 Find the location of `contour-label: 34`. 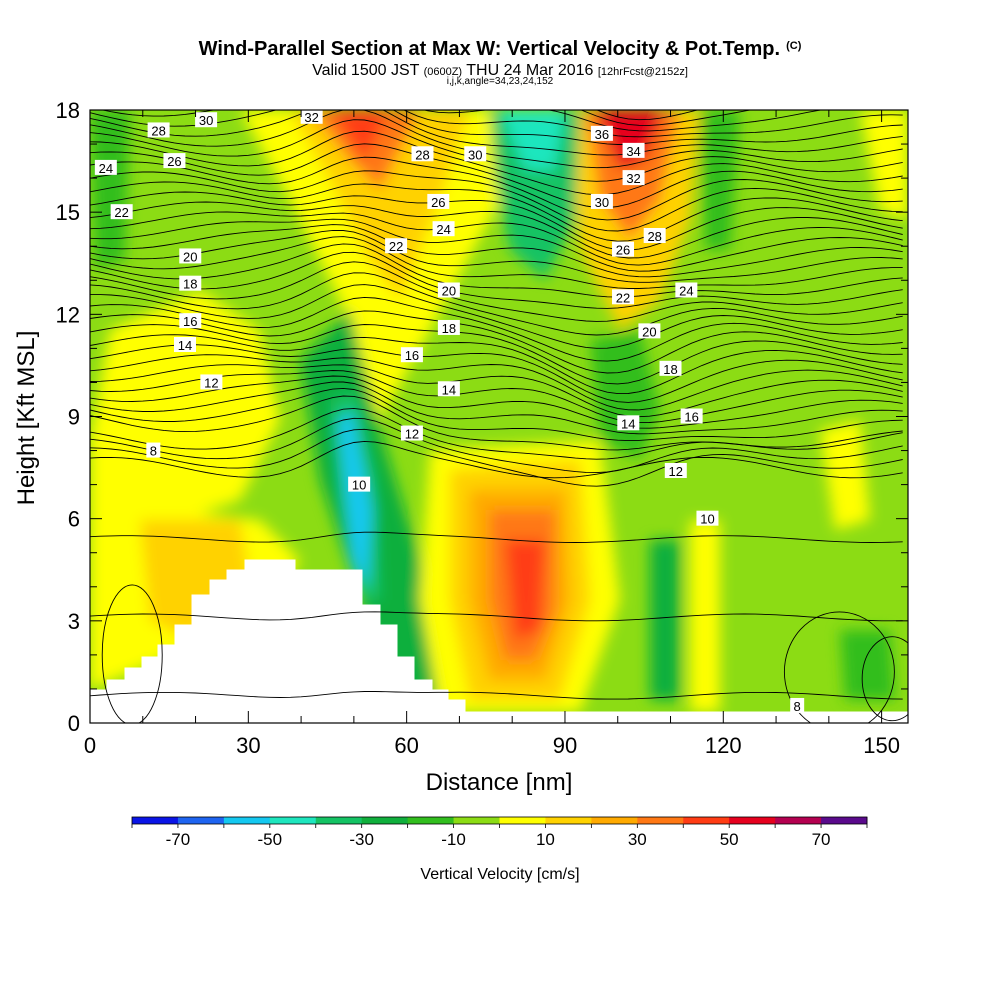

contour-label: 34 is located at coordinates (633, 151).